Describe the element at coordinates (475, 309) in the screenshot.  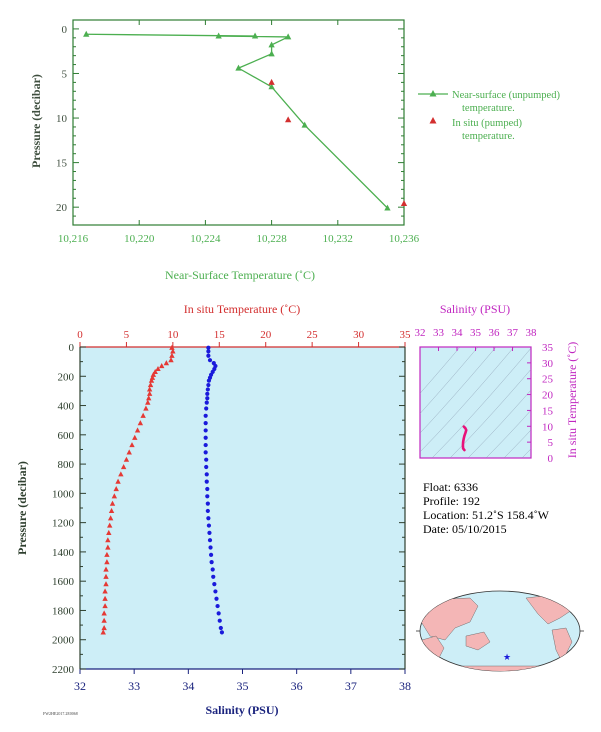
I see `ts-x-axis-label: Salinity (PSU)` at that location.